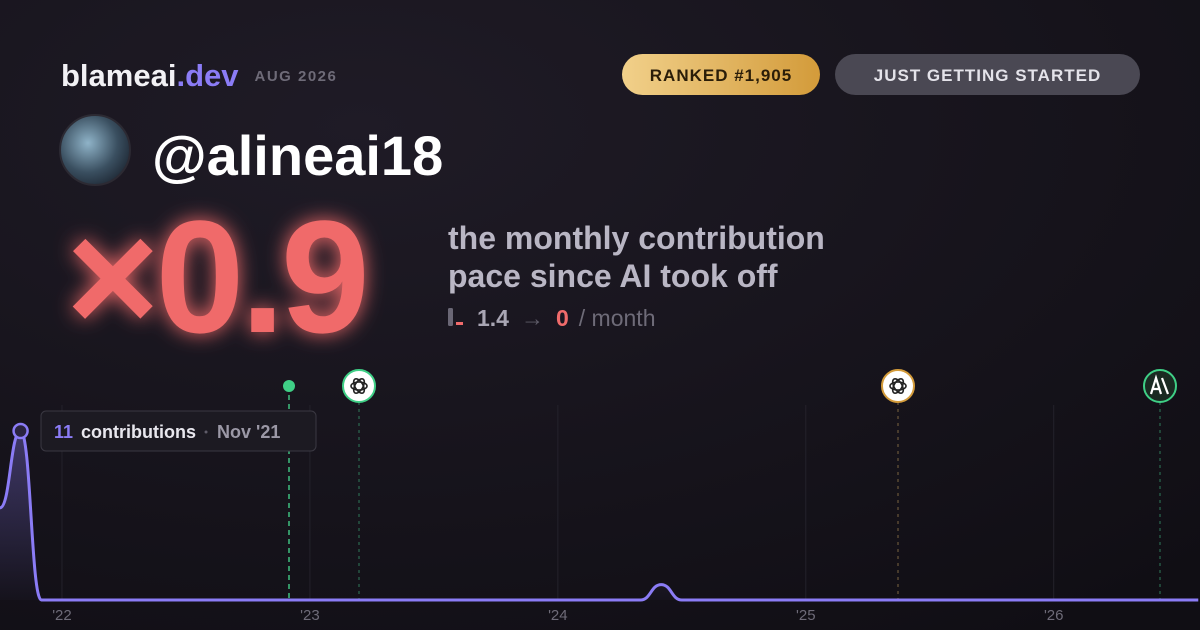 This screenshot has height=630, width=1200. Describe the element at coordinates (95, 150) in the screenshot. I see `avatar` at that location.